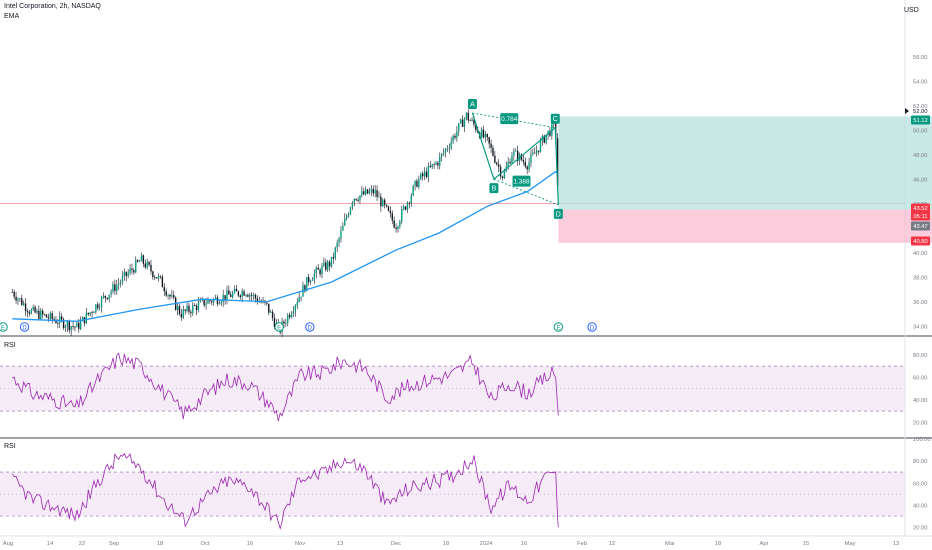  I want to click on price-badge-label: 52.00, so click(920, 112).